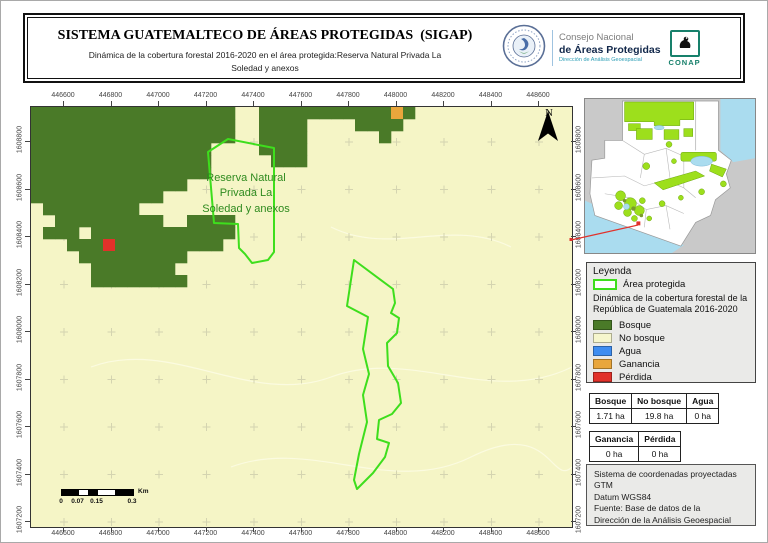  What do you see at coordinates (538, 533) in the screenshot?
I see `x-axis-label-bottom: 448600` at bounding box center [538, 533].